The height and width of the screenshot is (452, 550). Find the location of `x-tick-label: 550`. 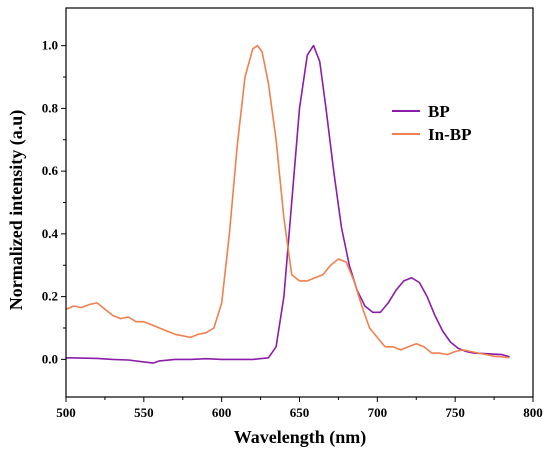

x-tick-label: 550 is located at coordinates (144, 412).